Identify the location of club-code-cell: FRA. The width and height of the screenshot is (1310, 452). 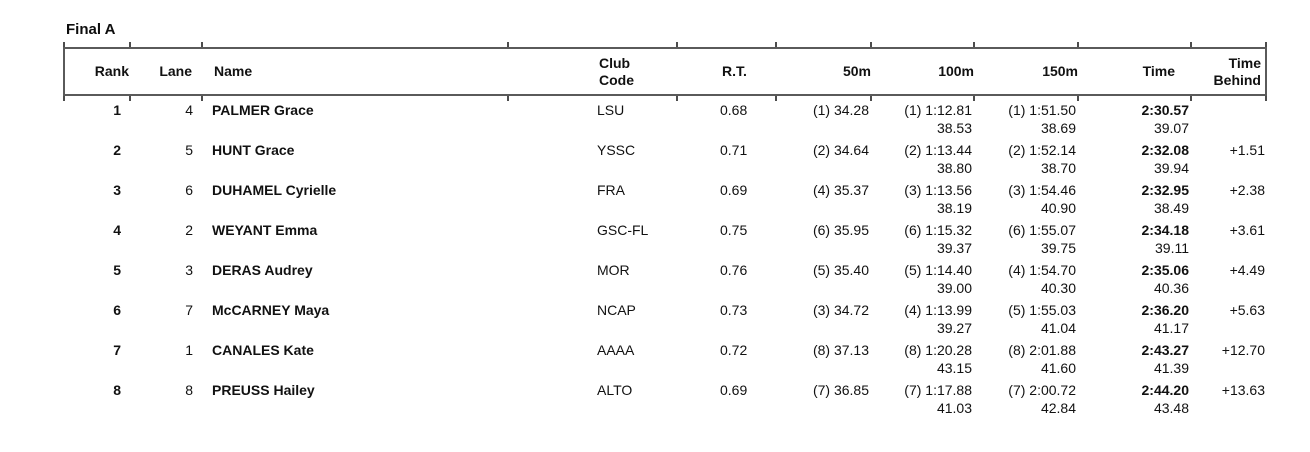
(611, 190).